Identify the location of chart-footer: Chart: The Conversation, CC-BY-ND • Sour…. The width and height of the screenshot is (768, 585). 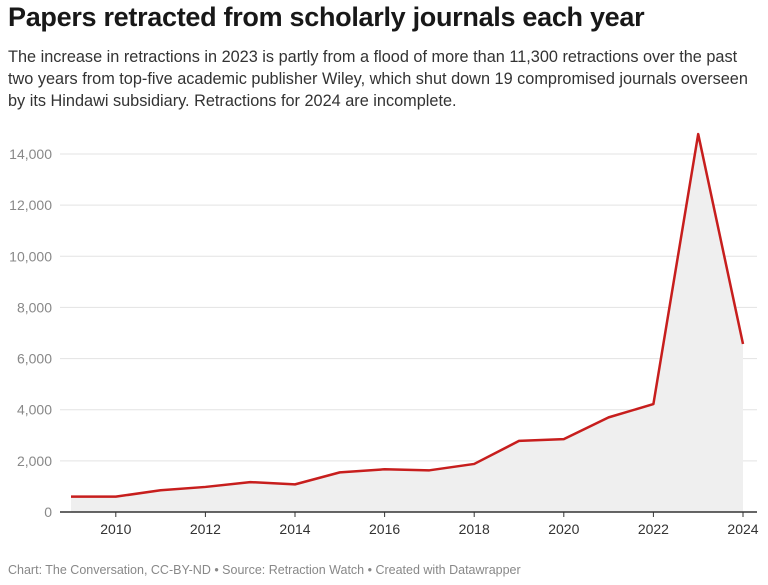
(264, 570).